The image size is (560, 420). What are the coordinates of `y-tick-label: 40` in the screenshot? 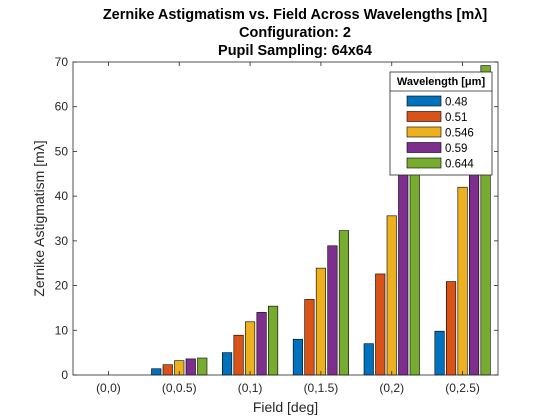 It's located at (62, 196).